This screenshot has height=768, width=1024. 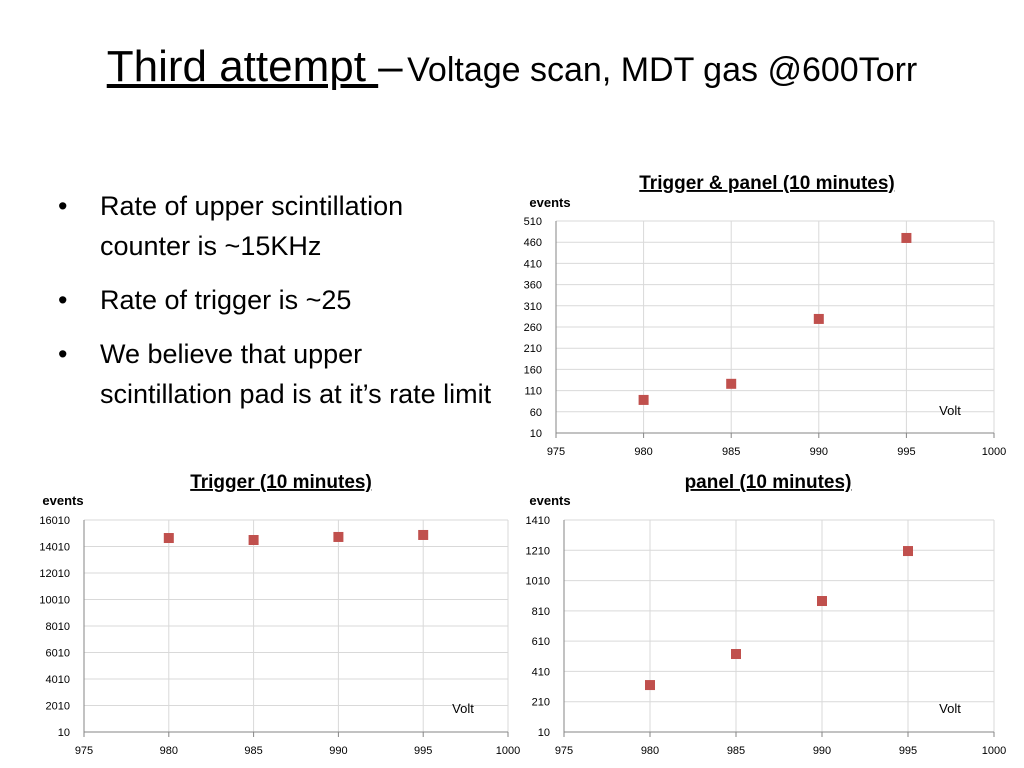 What do you see at coordinates (54, 601) in the screenshot?
I see `y-tick-label: 10010` at bounding box center [54, 601].